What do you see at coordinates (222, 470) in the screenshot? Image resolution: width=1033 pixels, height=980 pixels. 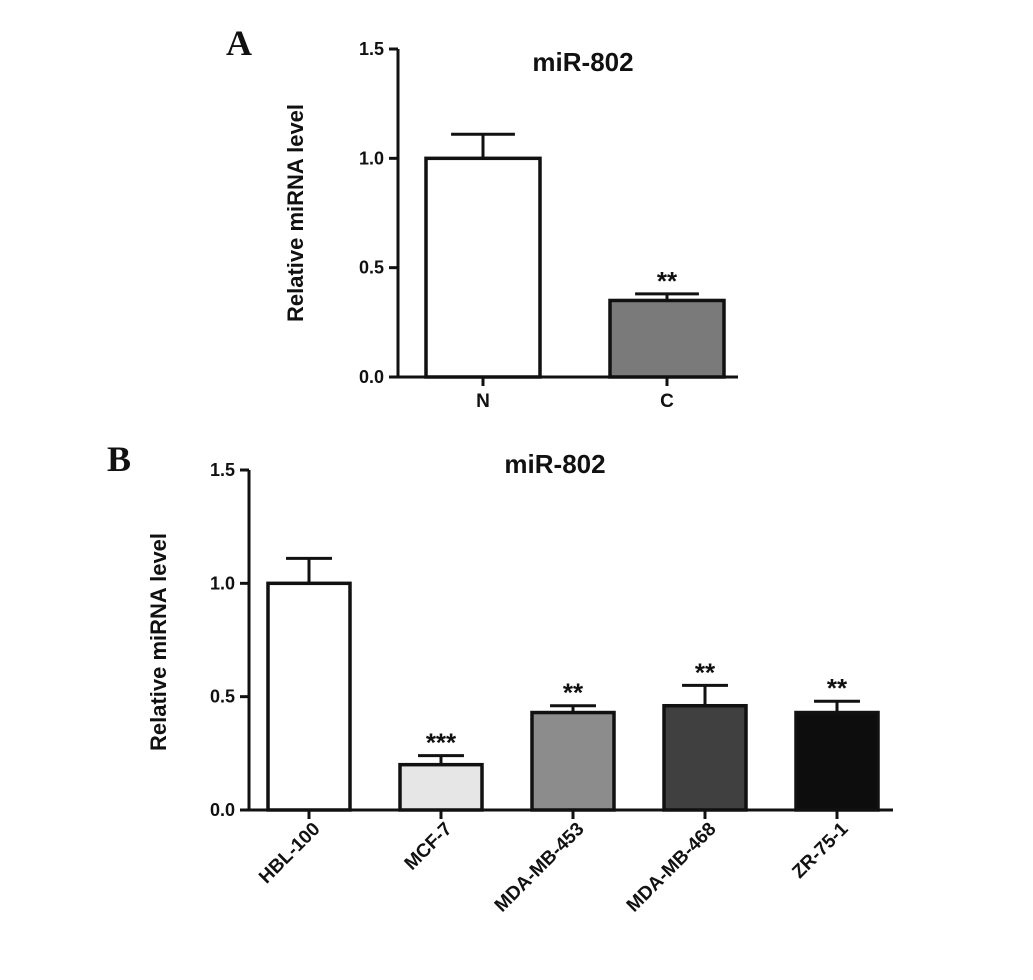 I see `panel-b-y-tick-label: 1.5` at bounding box center [222, 470].